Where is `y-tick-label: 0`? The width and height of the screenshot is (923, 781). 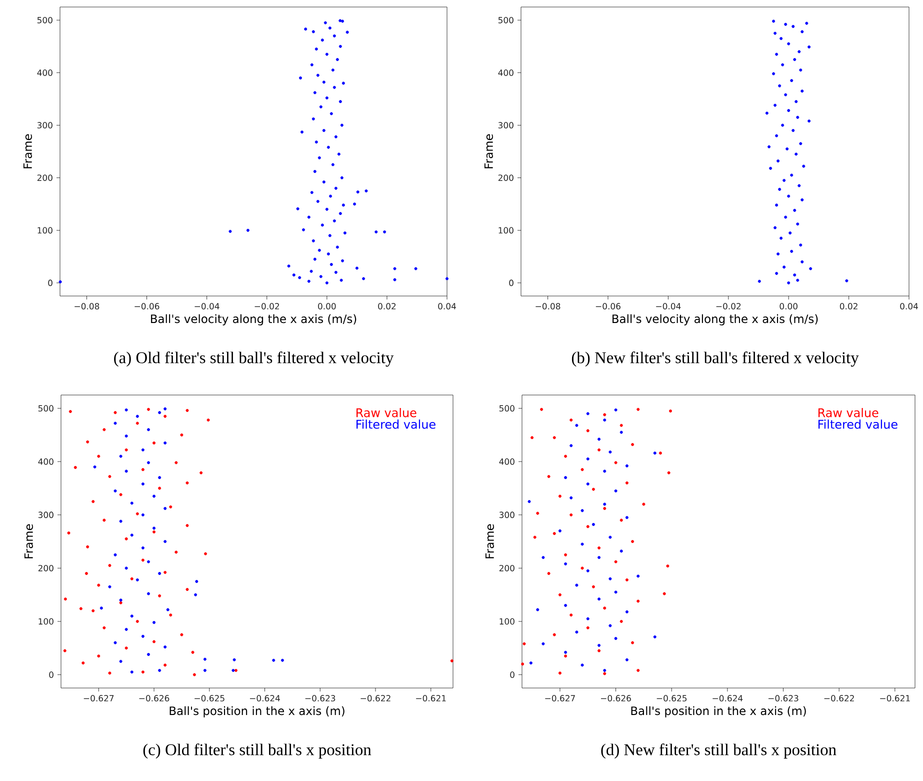
y-tick-label: 0 is located at coordinates (511, 283).